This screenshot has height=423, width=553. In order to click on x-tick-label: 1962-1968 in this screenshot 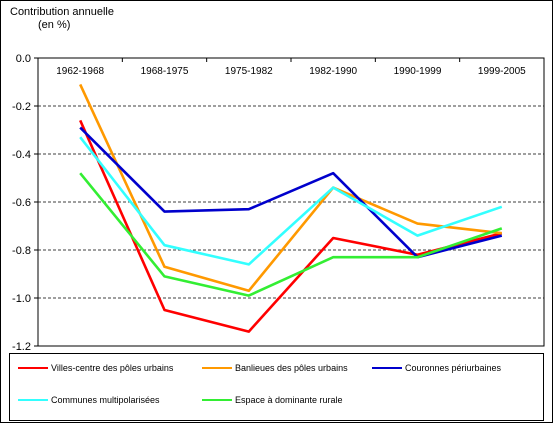, I will do `click(80, 71)`.